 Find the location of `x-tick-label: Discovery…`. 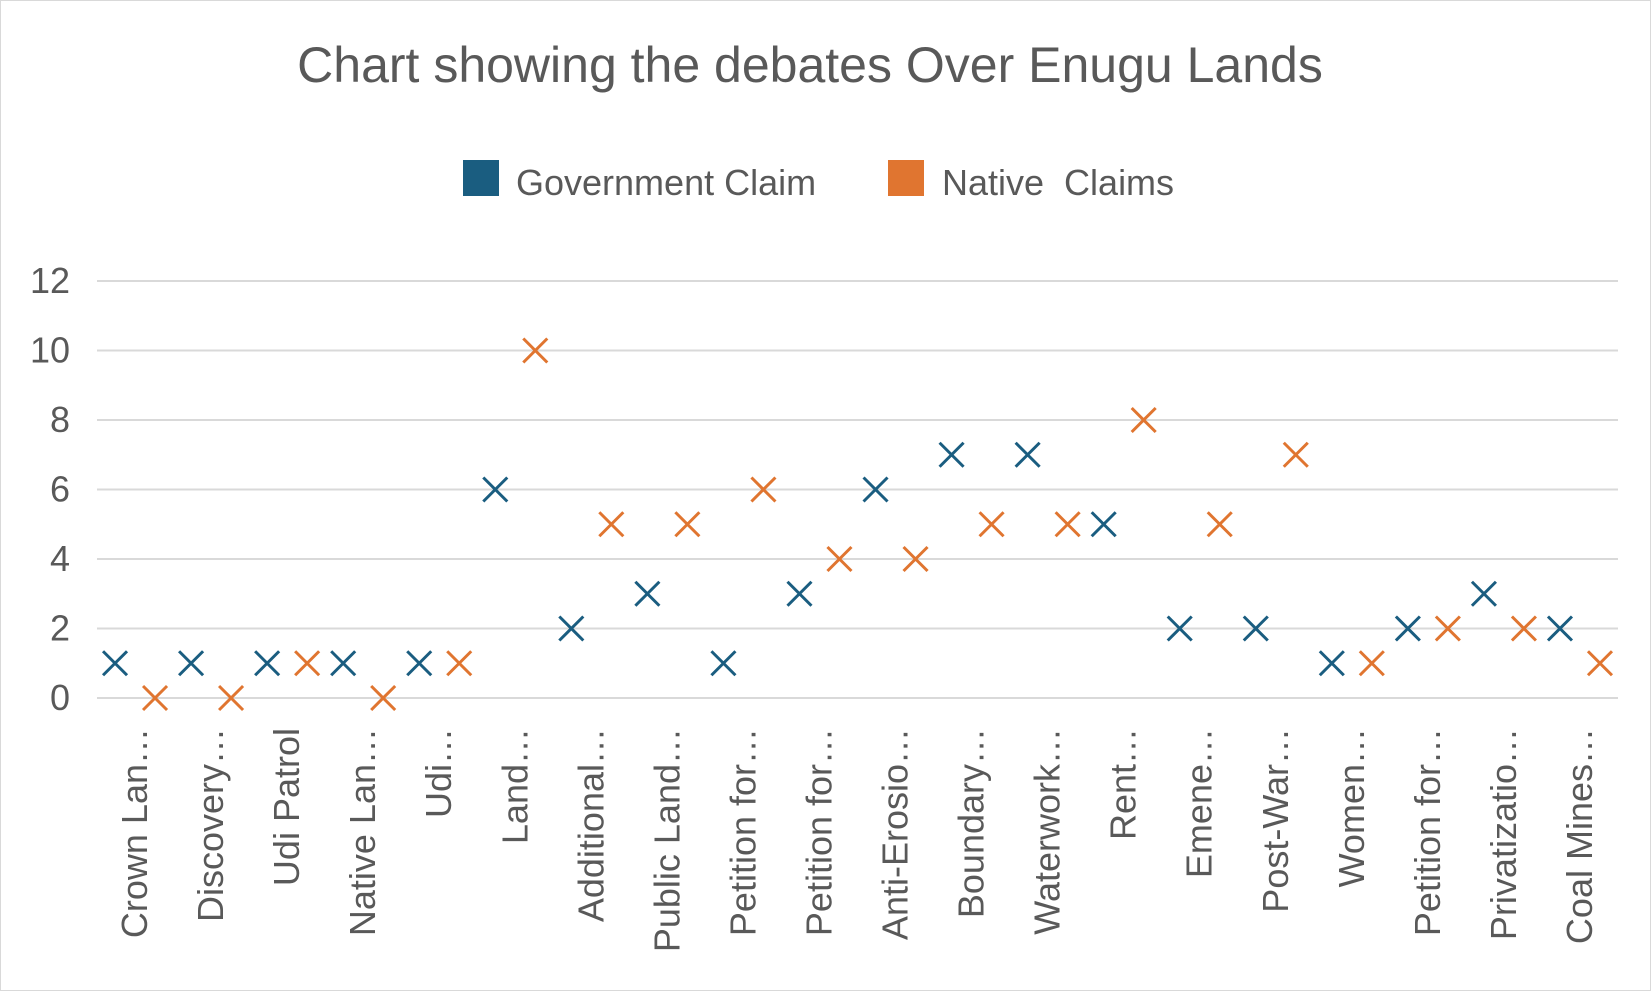

x-tick-label: Discovery… is located at coordinates (210, 825).